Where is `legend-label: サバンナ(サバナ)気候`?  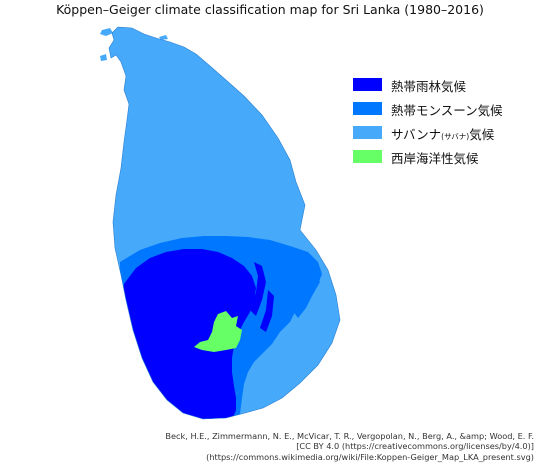 legend-label: サバンナ(サバナ)気候 is located at coordinates (443, 134).